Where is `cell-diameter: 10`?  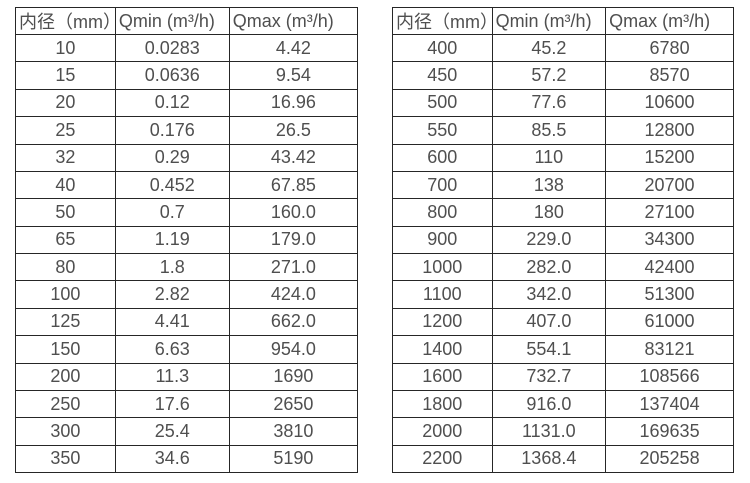 cell-diameter: 10 is located at coordinates (65, 48).